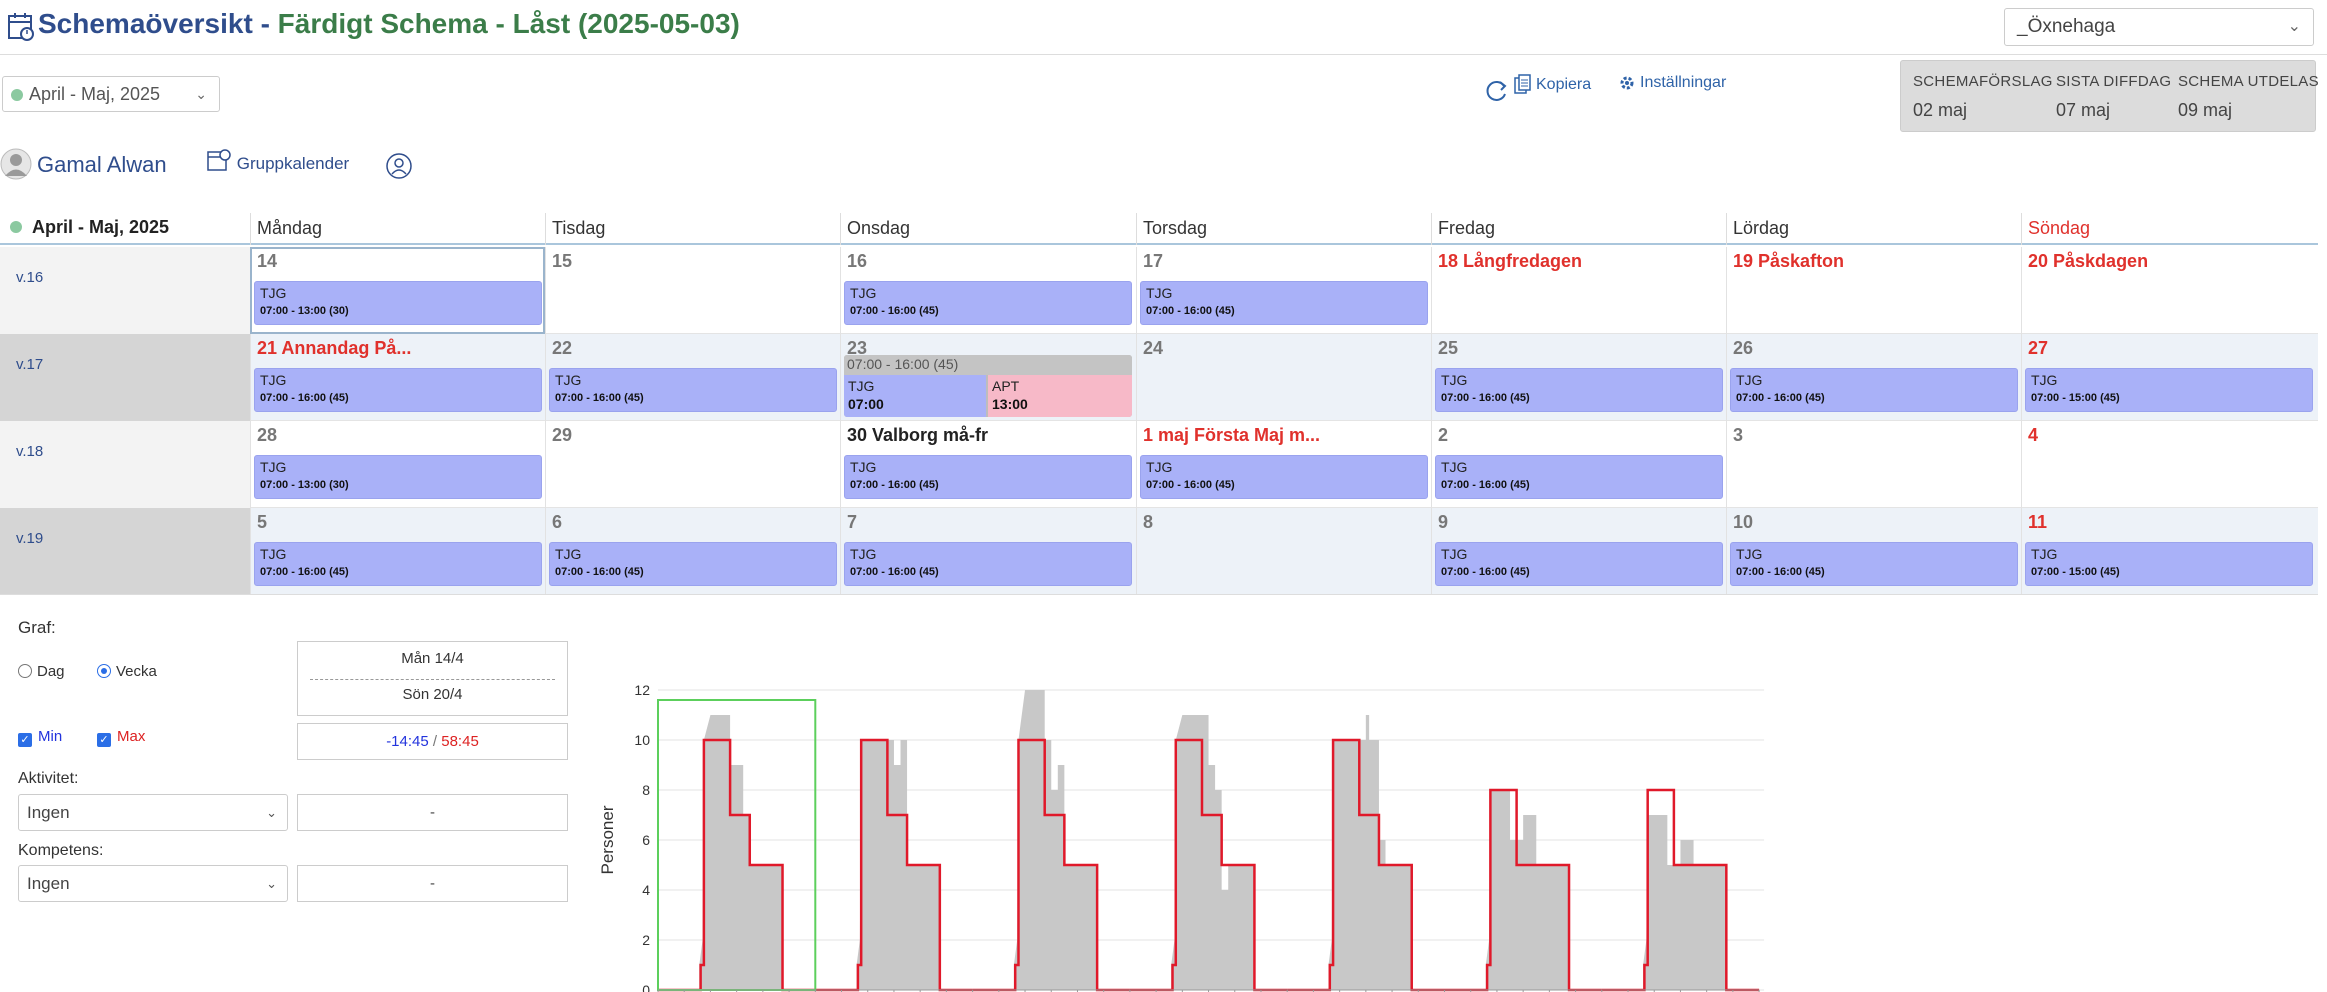 This screenshot has height=992, width=2327. Describe the element at coordinates (646, 987) in the screenshot. I see `y-tick-label: 0` at that location.